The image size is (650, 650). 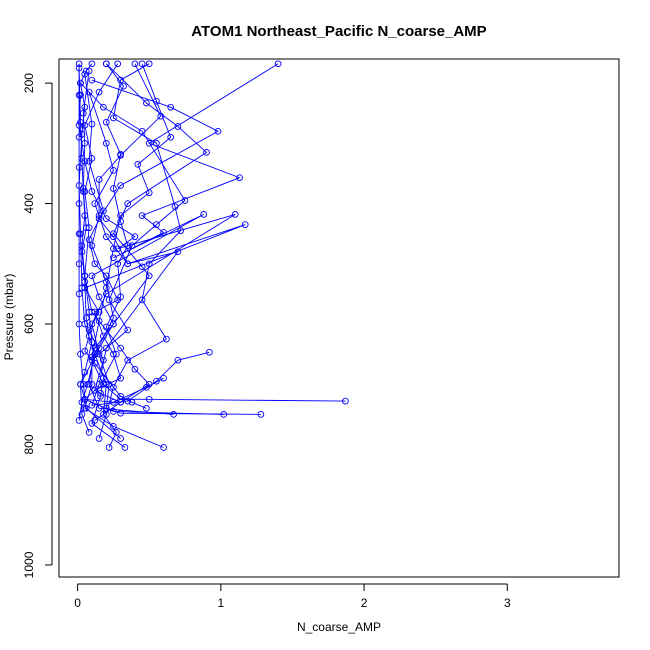 I want to click on chart-title: ATOM1 Northeast_Pacific N_coarse_AMP, so click(x=338, y=31).